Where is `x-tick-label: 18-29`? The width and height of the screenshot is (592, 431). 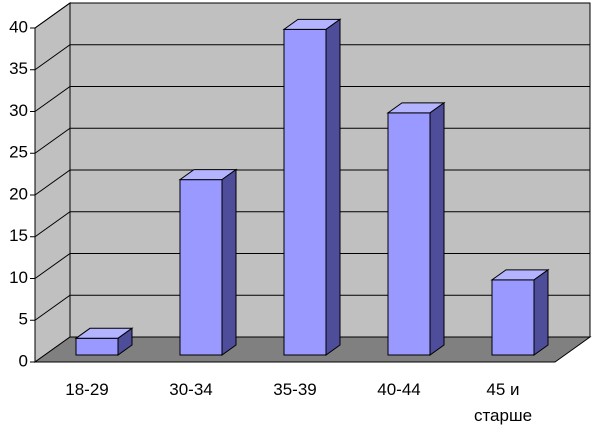
x-tick-label: 18-29 is located at coordinates (87, 389).